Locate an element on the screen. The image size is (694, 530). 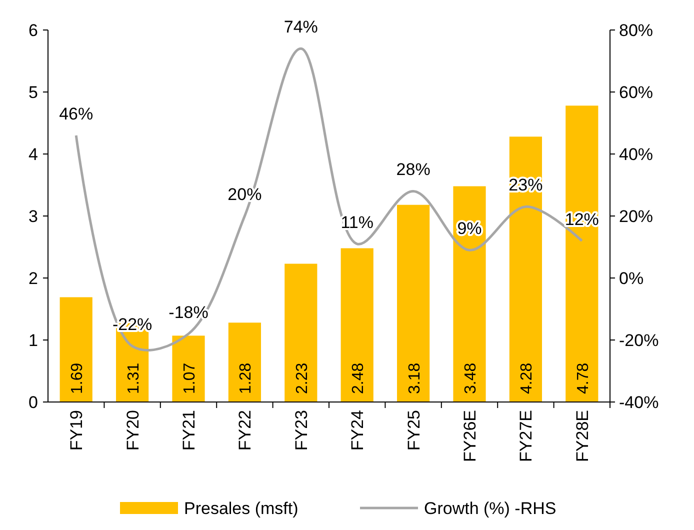
y2-tick-label: 0% is located at coordinates (631, 278).